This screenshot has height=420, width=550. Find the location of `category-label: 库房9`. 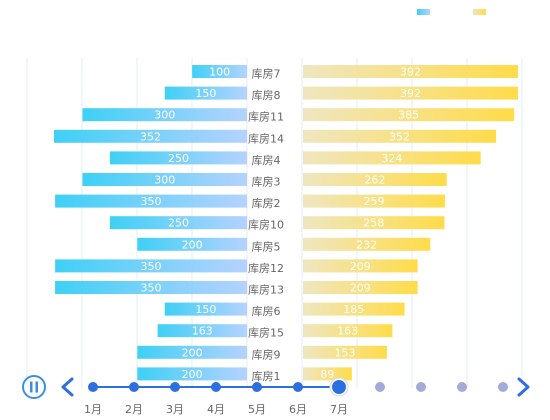

category-label: 库房9 is located at coordinates (266, 354).